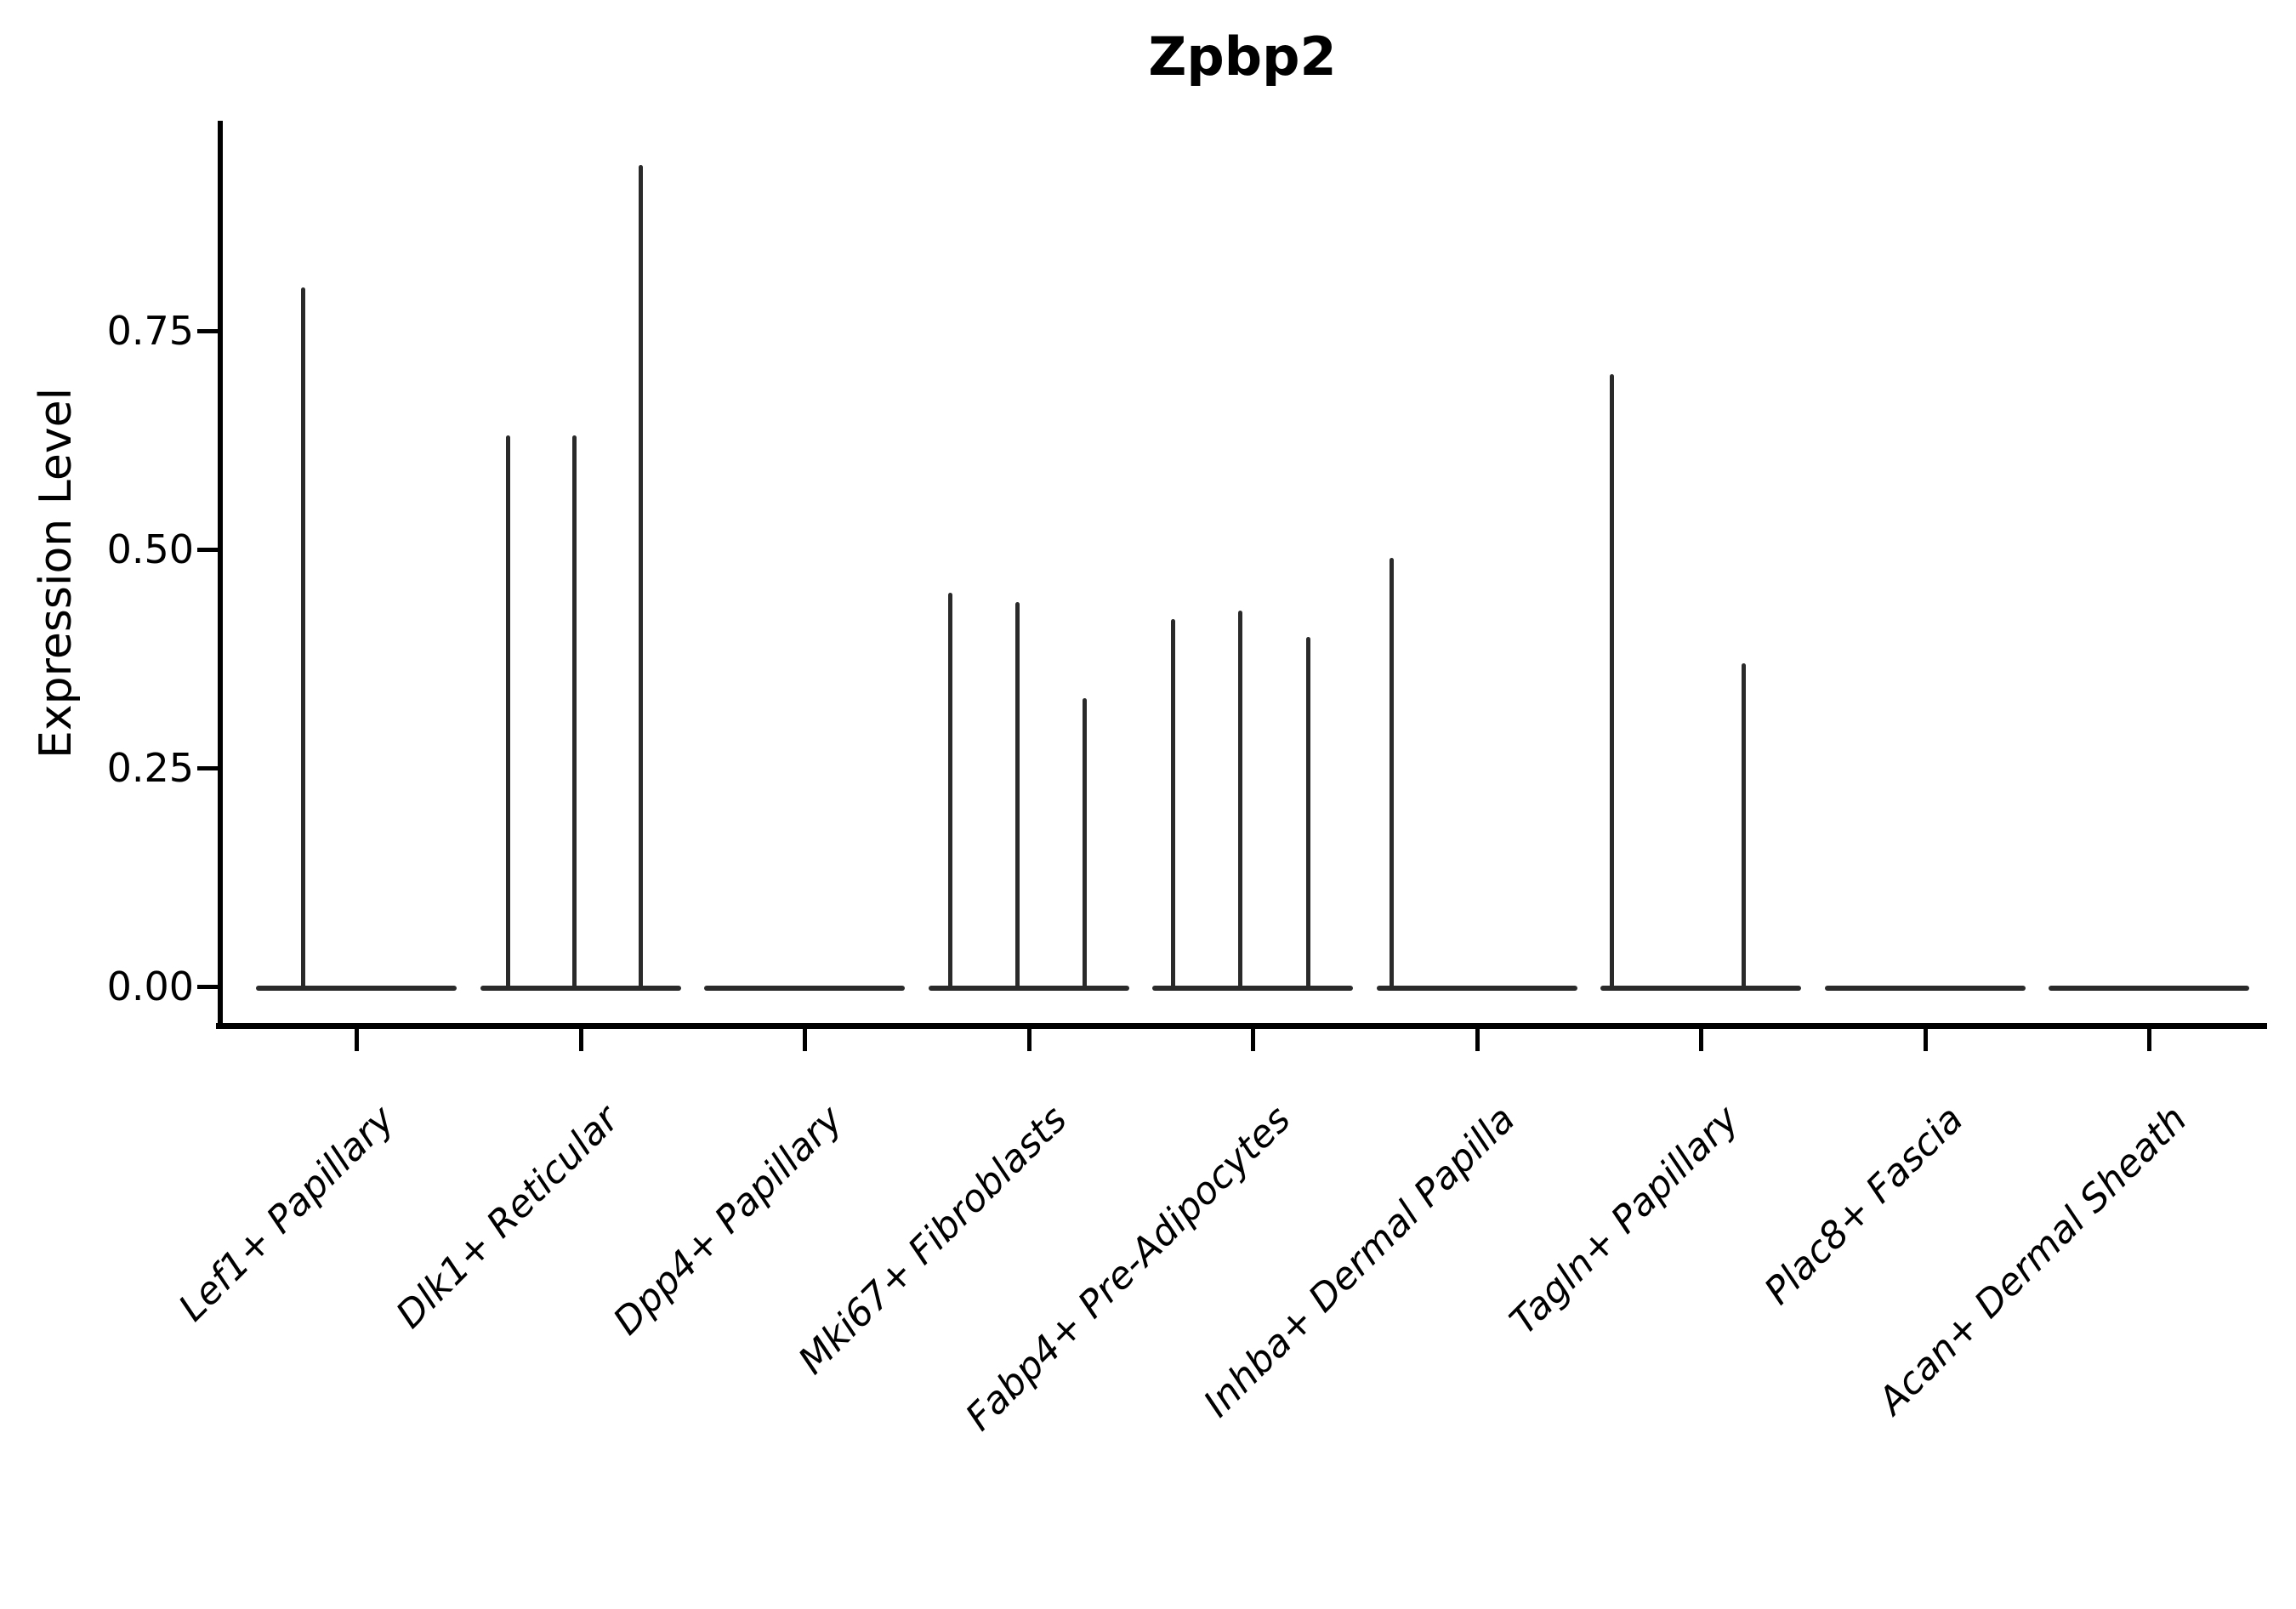 This screenshot has width=2296, height=1609. I want to click on x-tick-label: Dlk1+ Reticular, so click(507, 1217).